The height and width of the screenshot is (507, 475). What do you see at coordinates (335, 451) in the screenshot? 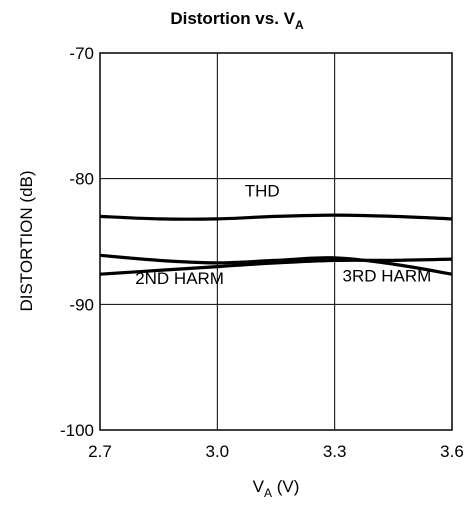
I see `x-tick-label-2: 3.3` at bounding box center [335, 451].